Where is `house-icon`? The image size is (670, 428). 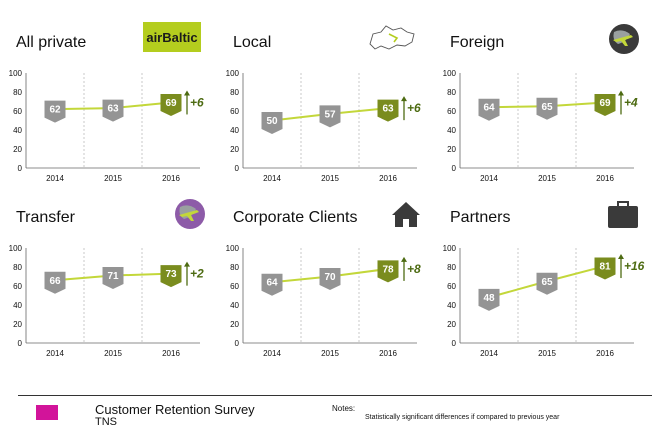
house-icon is located at coordinates (400, 215).